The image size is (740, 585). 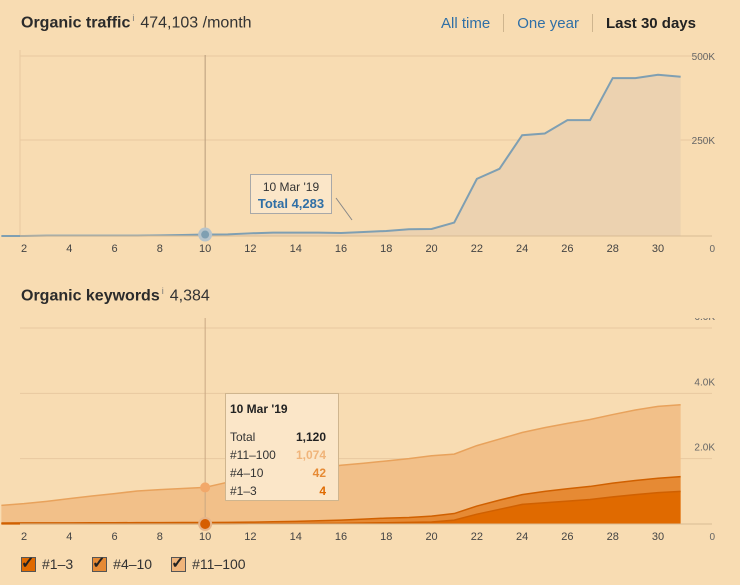 I want to click on traffic-tooltip: 10 Mar '19 Total 4,283, so click(x=291, y=194).